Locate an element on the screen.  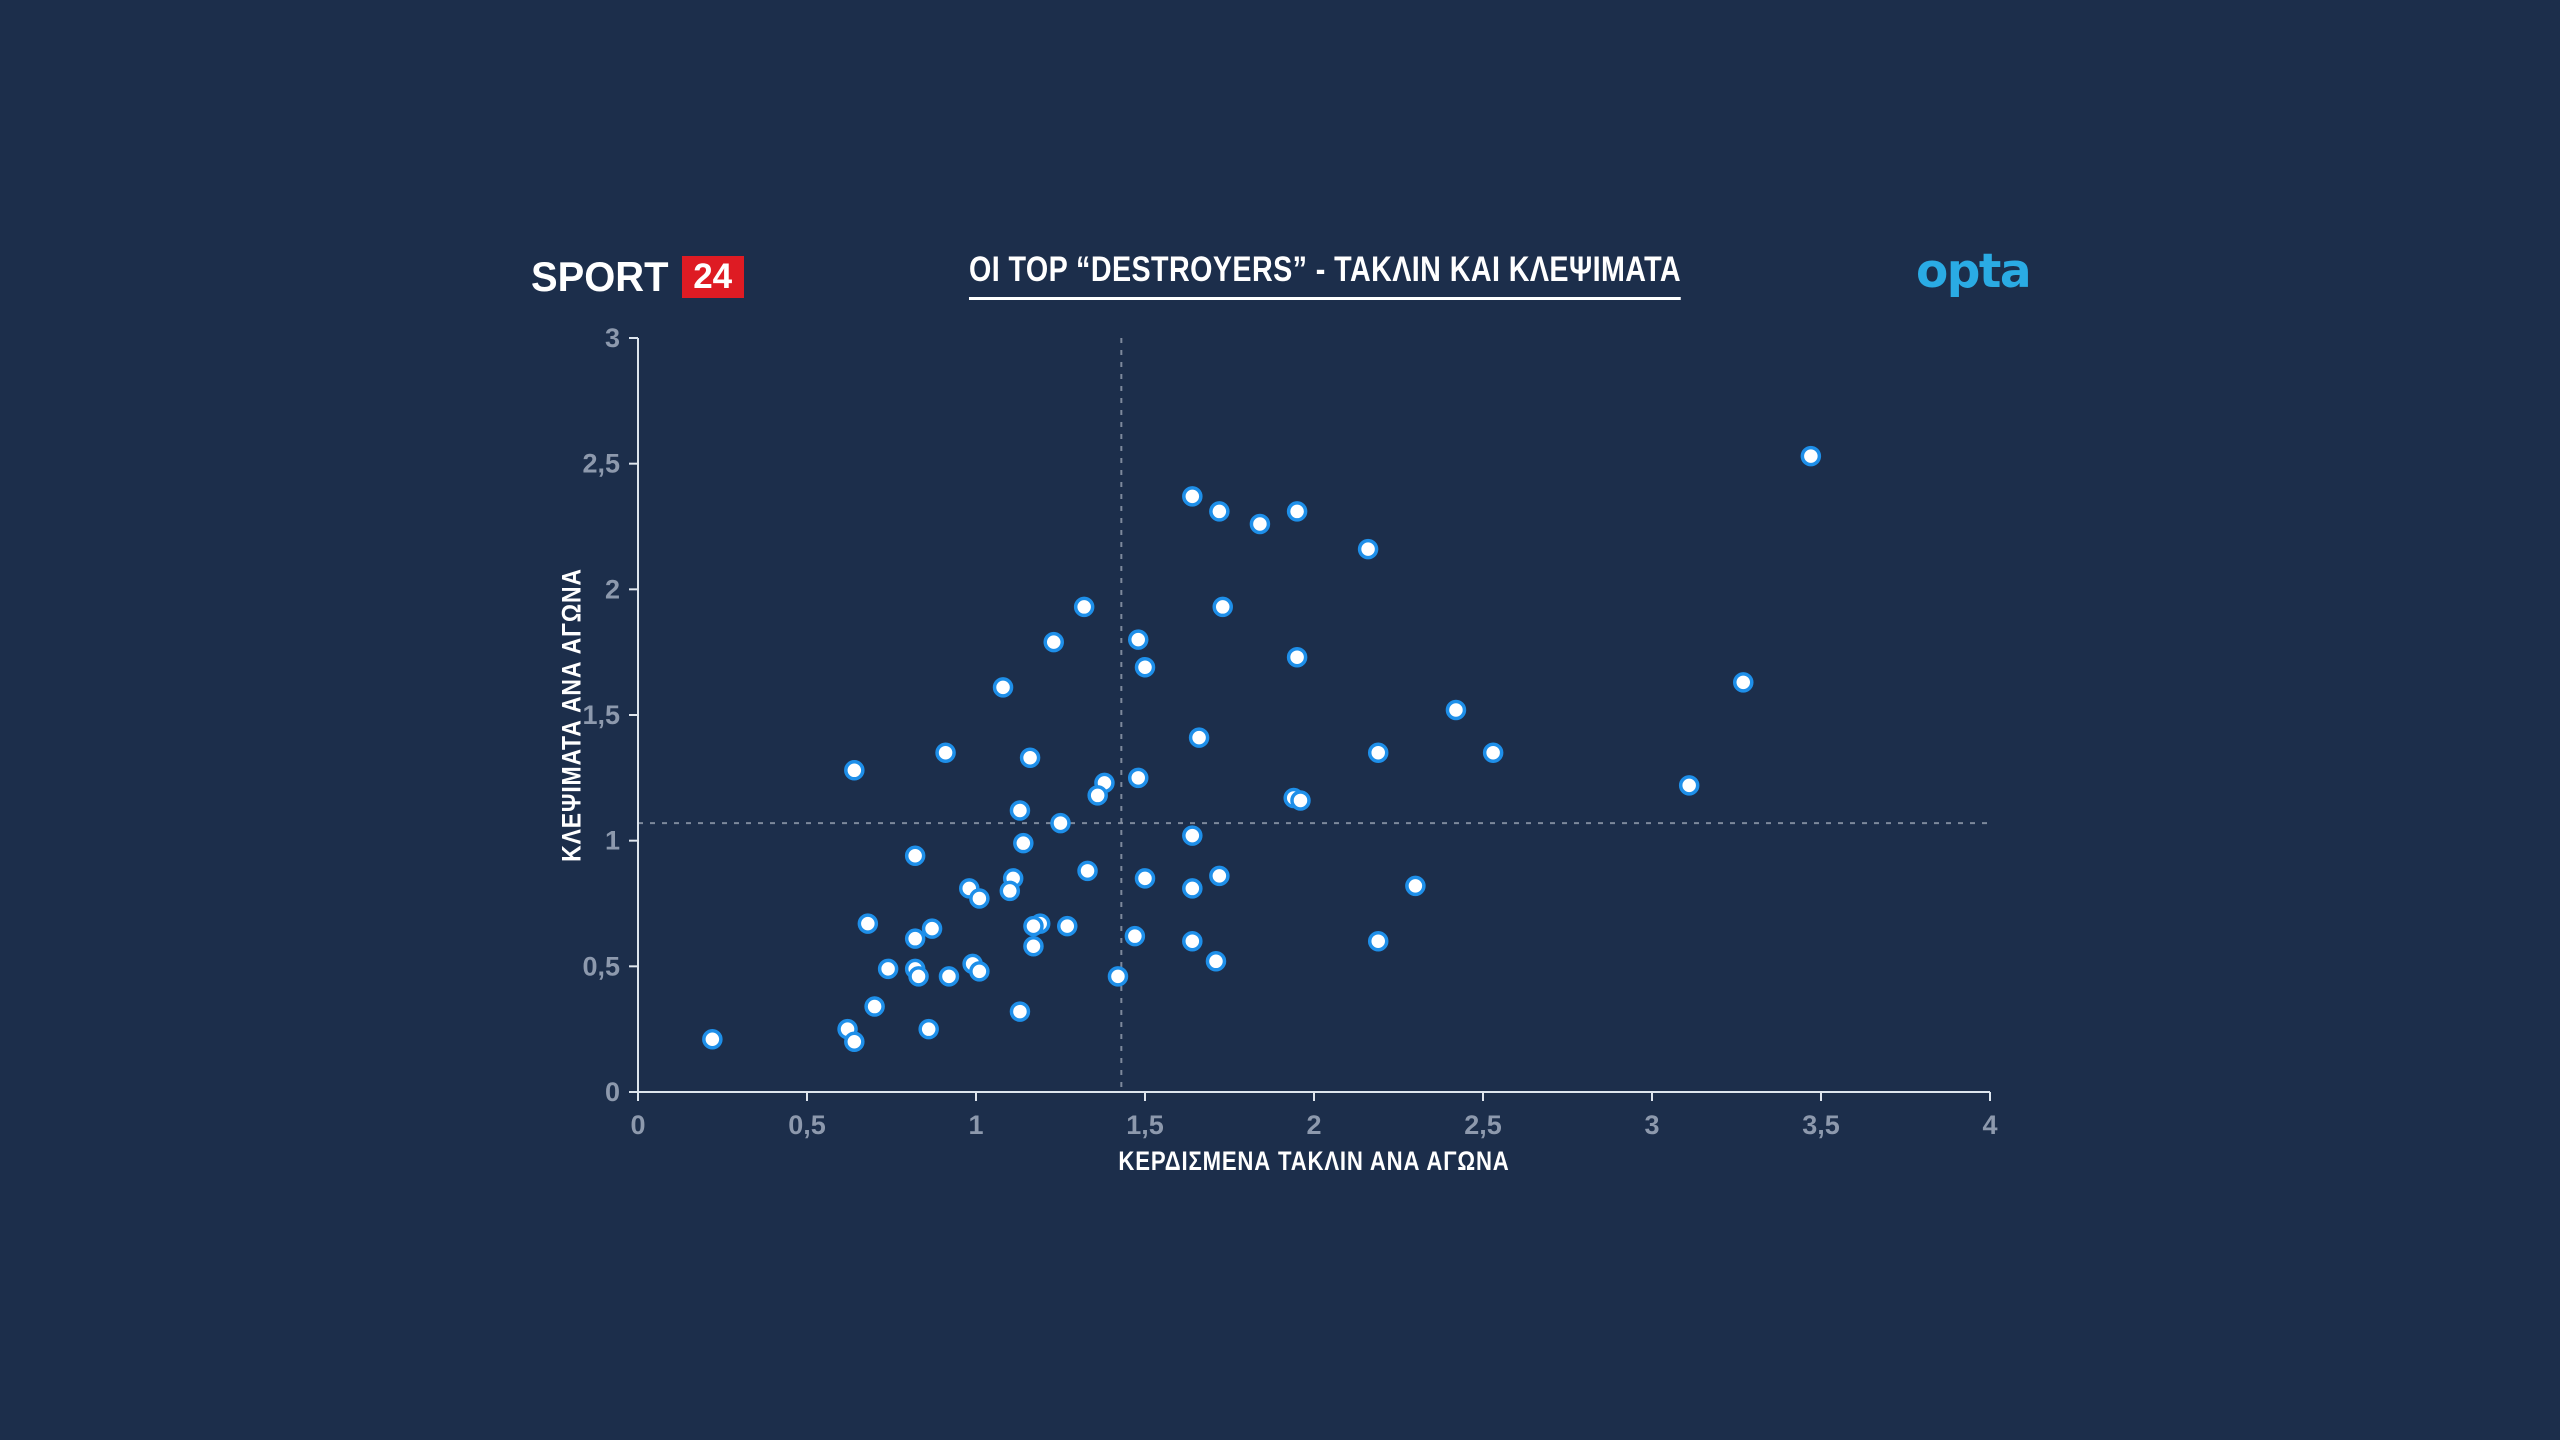
sport24-logo-word: SPORT is located at coordinates (600, 276).